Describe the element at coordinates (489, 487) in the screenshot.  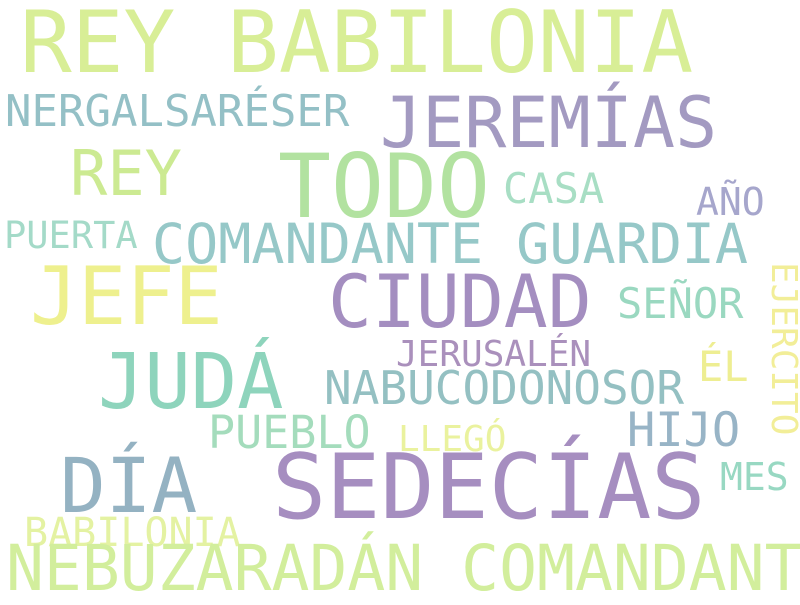
I see `word-sedecias: SEDECÍAS` at that location.